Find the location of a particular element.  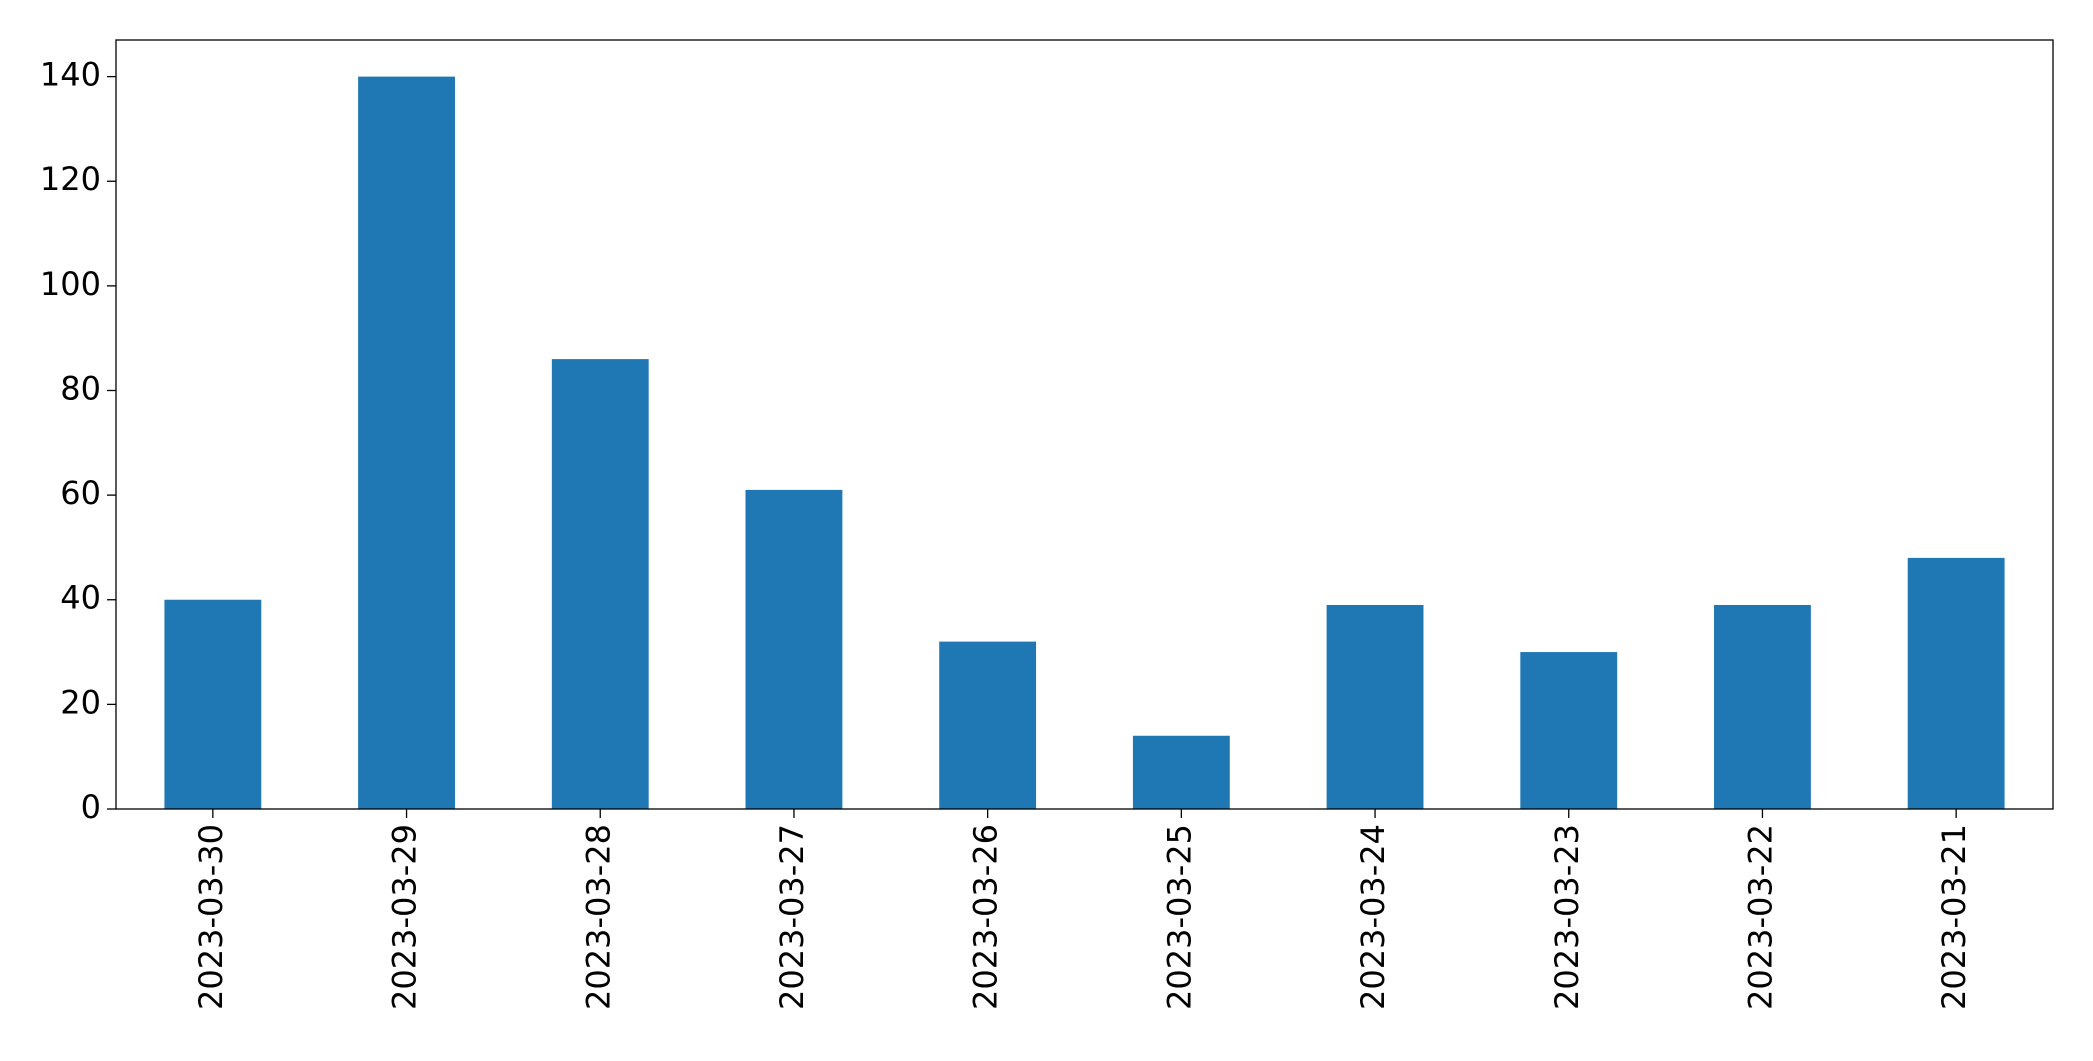

y-tick-label: 40 is located at coordinates (80, 598).